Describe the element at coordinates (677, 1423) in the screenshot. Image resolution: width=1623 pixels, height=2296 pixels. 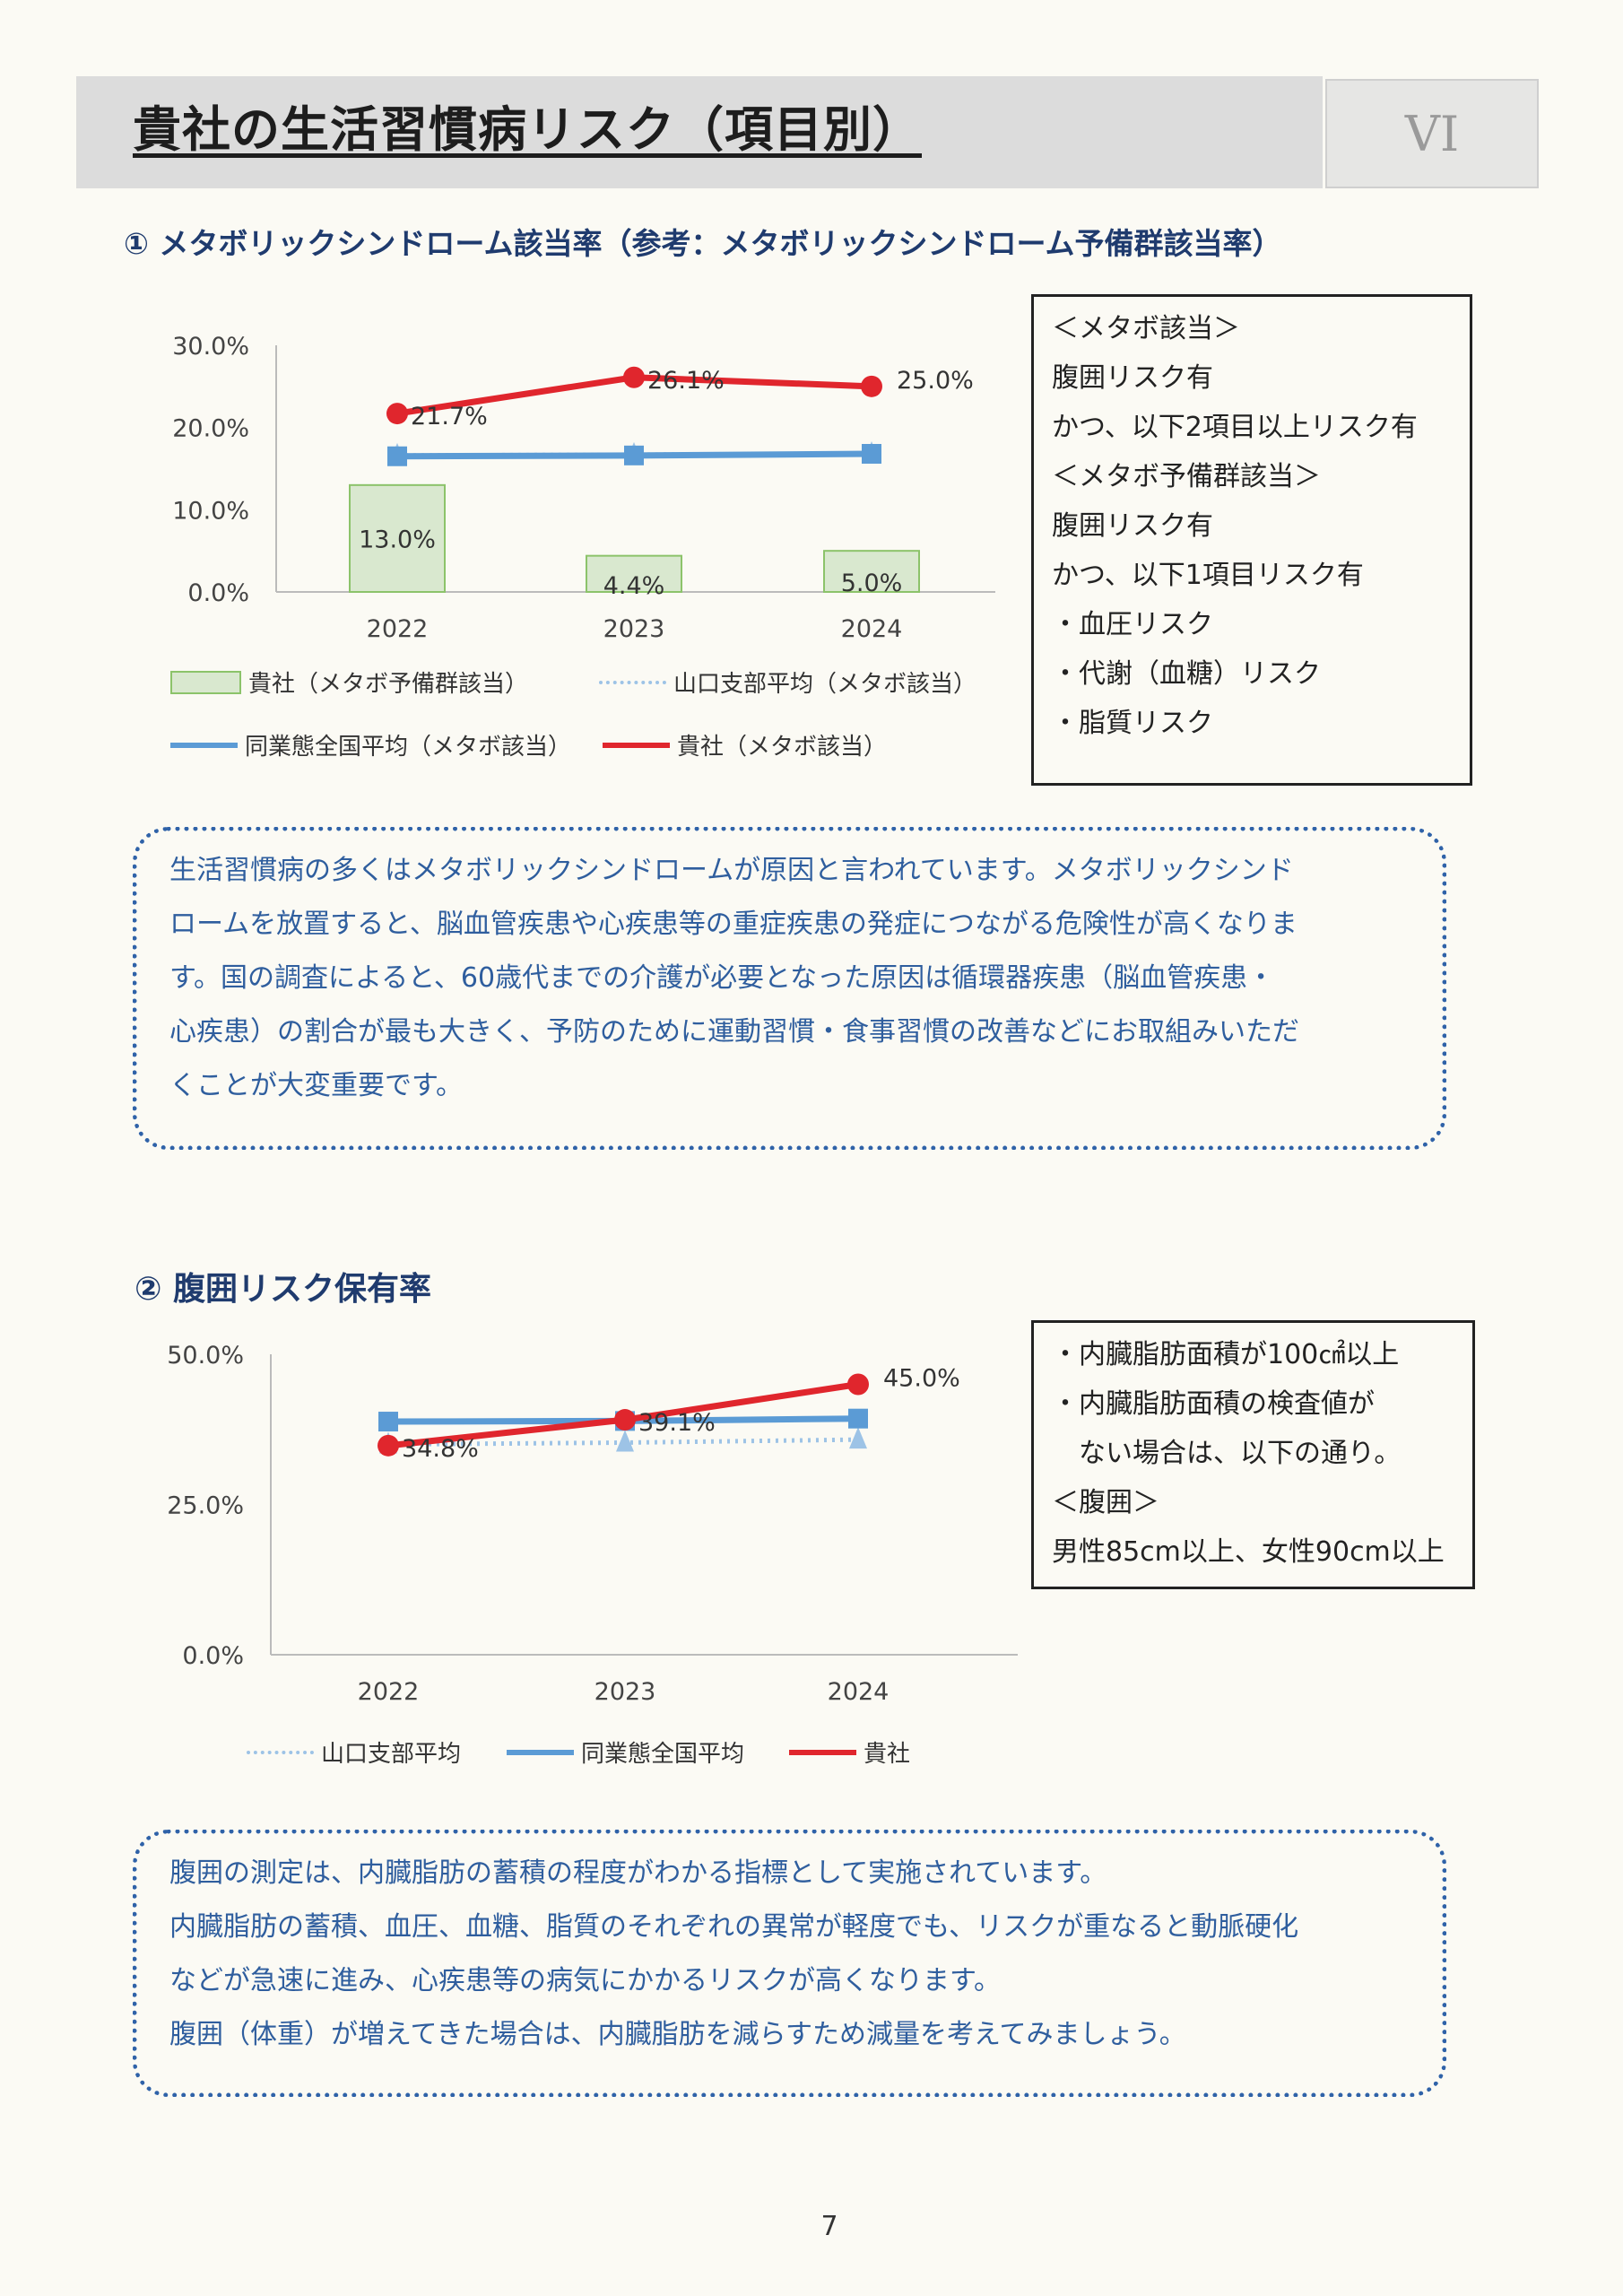
I see `line-data-label: 39.1%` at that location.